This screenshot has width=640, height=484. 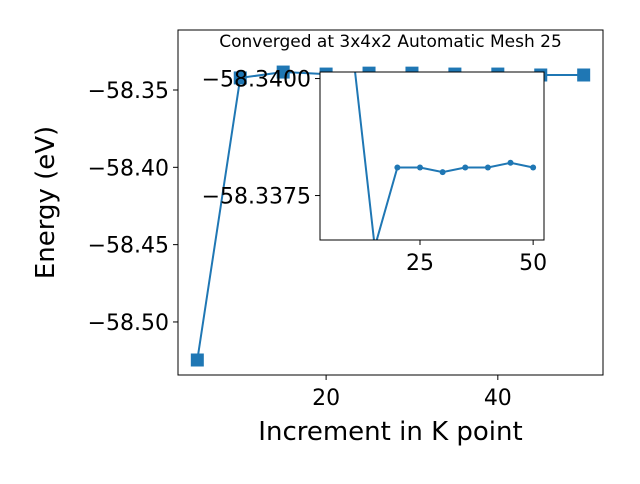 I want to click on plot-area, so click(x=432, y=156).